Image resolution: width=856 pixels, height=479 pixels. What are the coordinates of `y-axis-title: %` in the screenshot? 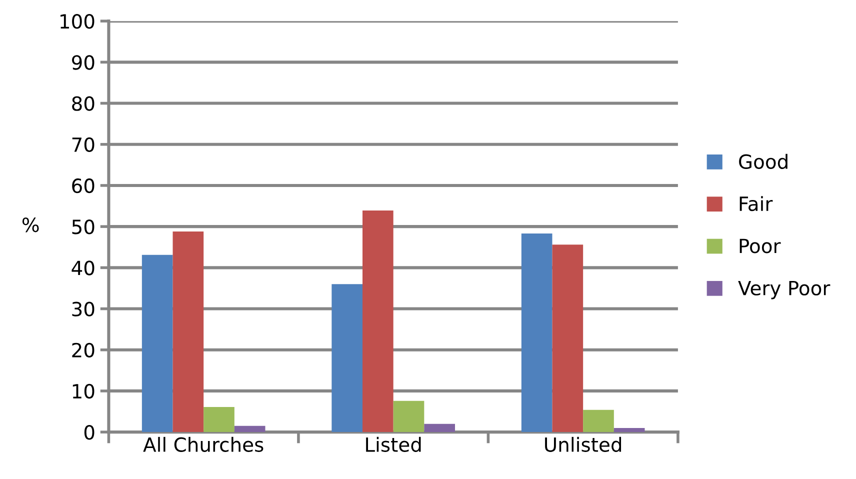 It's located at (30, 225).